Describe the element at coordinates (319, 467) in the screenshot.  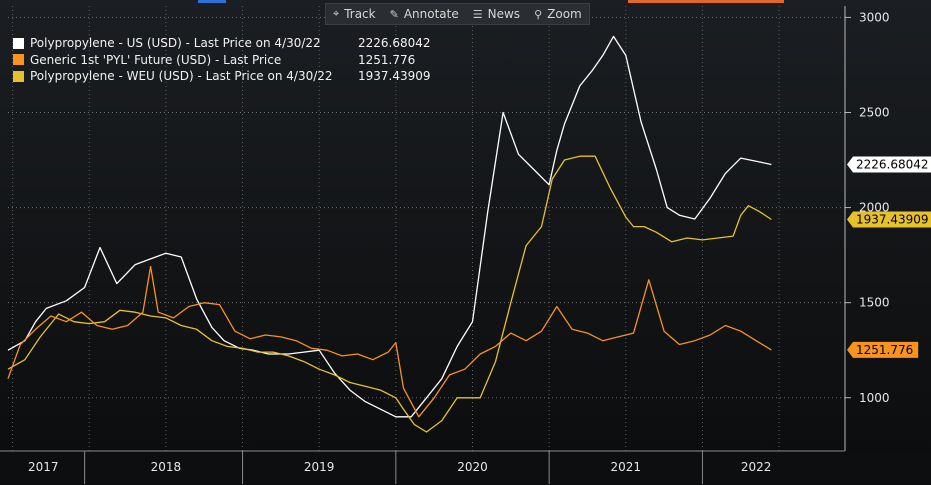
I see `x-tick-label: 2019` at that location.